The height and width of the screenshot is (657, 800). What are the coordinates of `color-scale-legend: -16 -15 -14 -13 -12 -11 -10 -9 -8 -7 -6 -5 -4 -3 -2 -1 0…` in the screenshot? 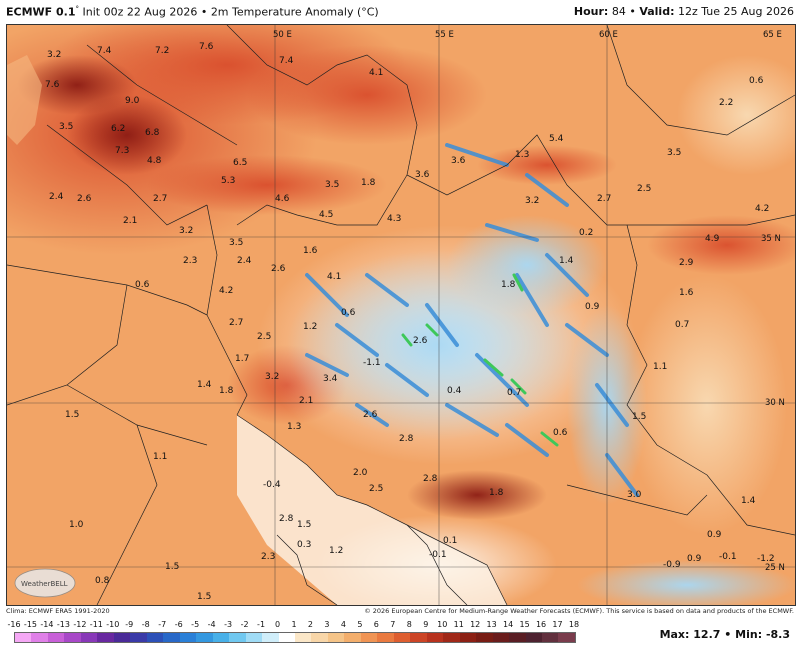 It's located at (293, 635).